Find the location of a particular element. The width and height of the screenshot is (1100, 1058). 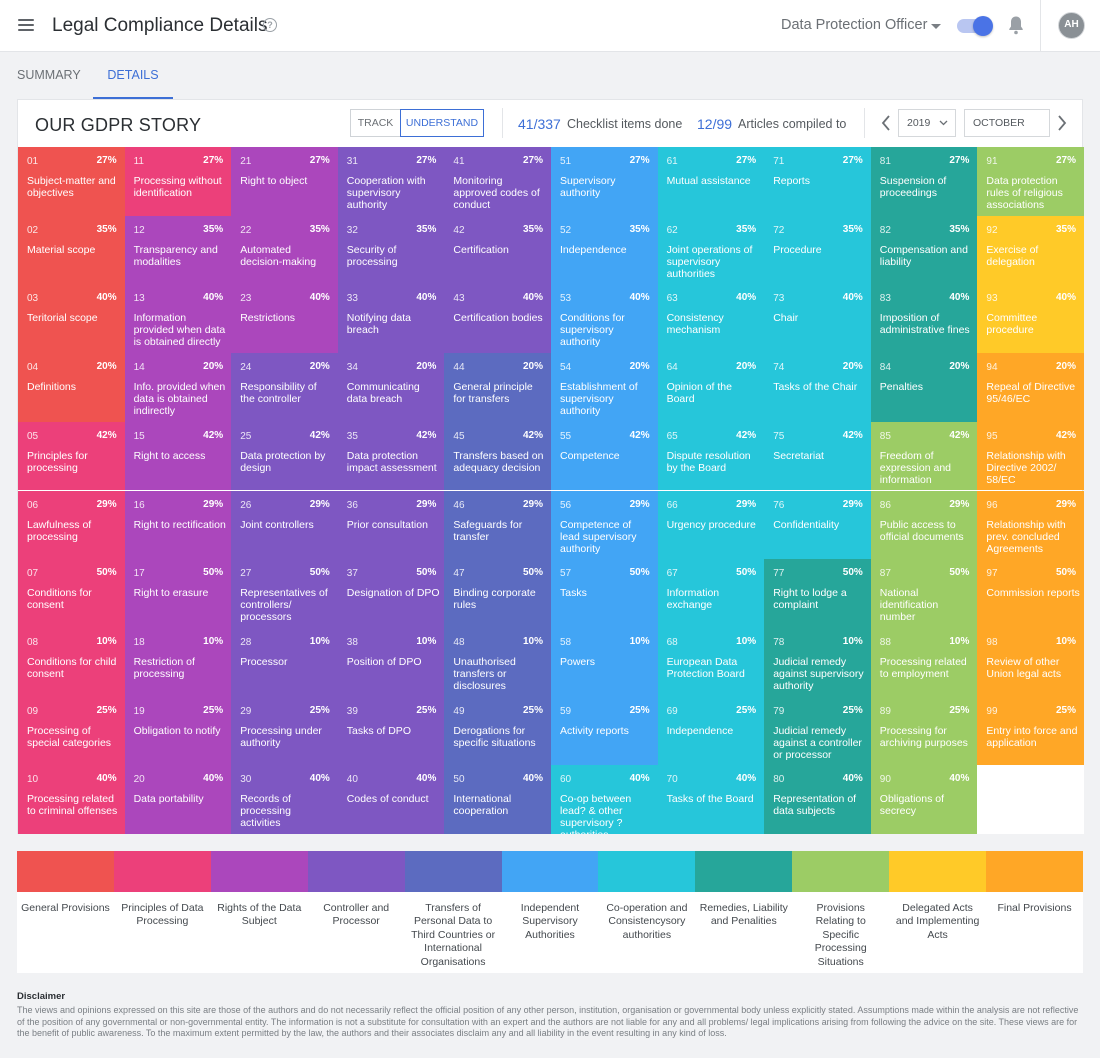

article-cell: 59 25% Activity reports is located at coordinates (604, 731).